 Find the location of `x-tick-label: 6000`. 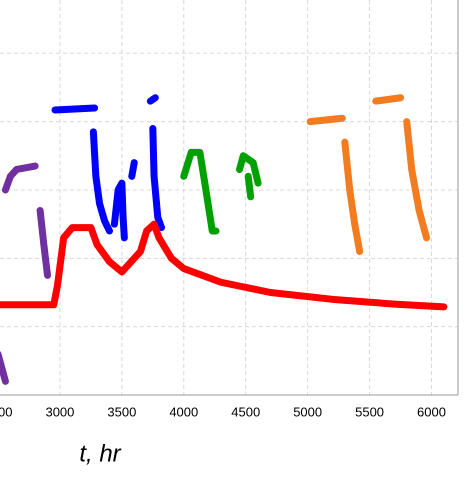

x-tick-label: 6000 is located at coordinates (431, 411).